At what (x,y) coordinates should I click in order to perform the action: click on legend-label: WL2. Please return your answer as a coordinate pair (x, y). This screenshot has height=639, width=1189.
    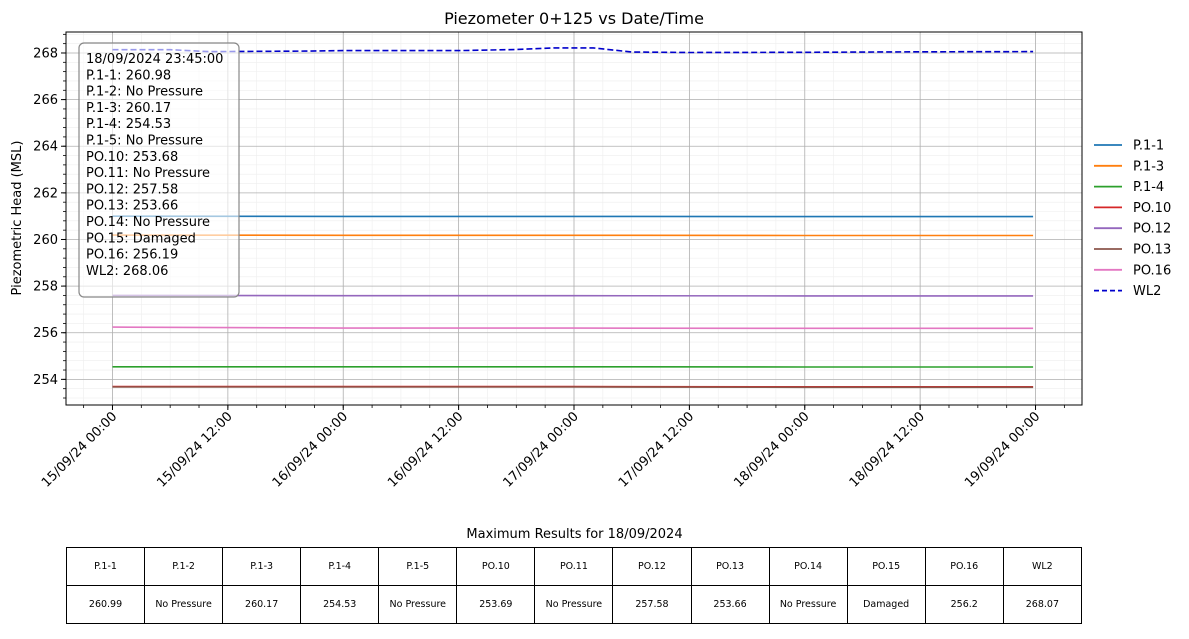
    Looking at the image, I should click on (1147, 291).